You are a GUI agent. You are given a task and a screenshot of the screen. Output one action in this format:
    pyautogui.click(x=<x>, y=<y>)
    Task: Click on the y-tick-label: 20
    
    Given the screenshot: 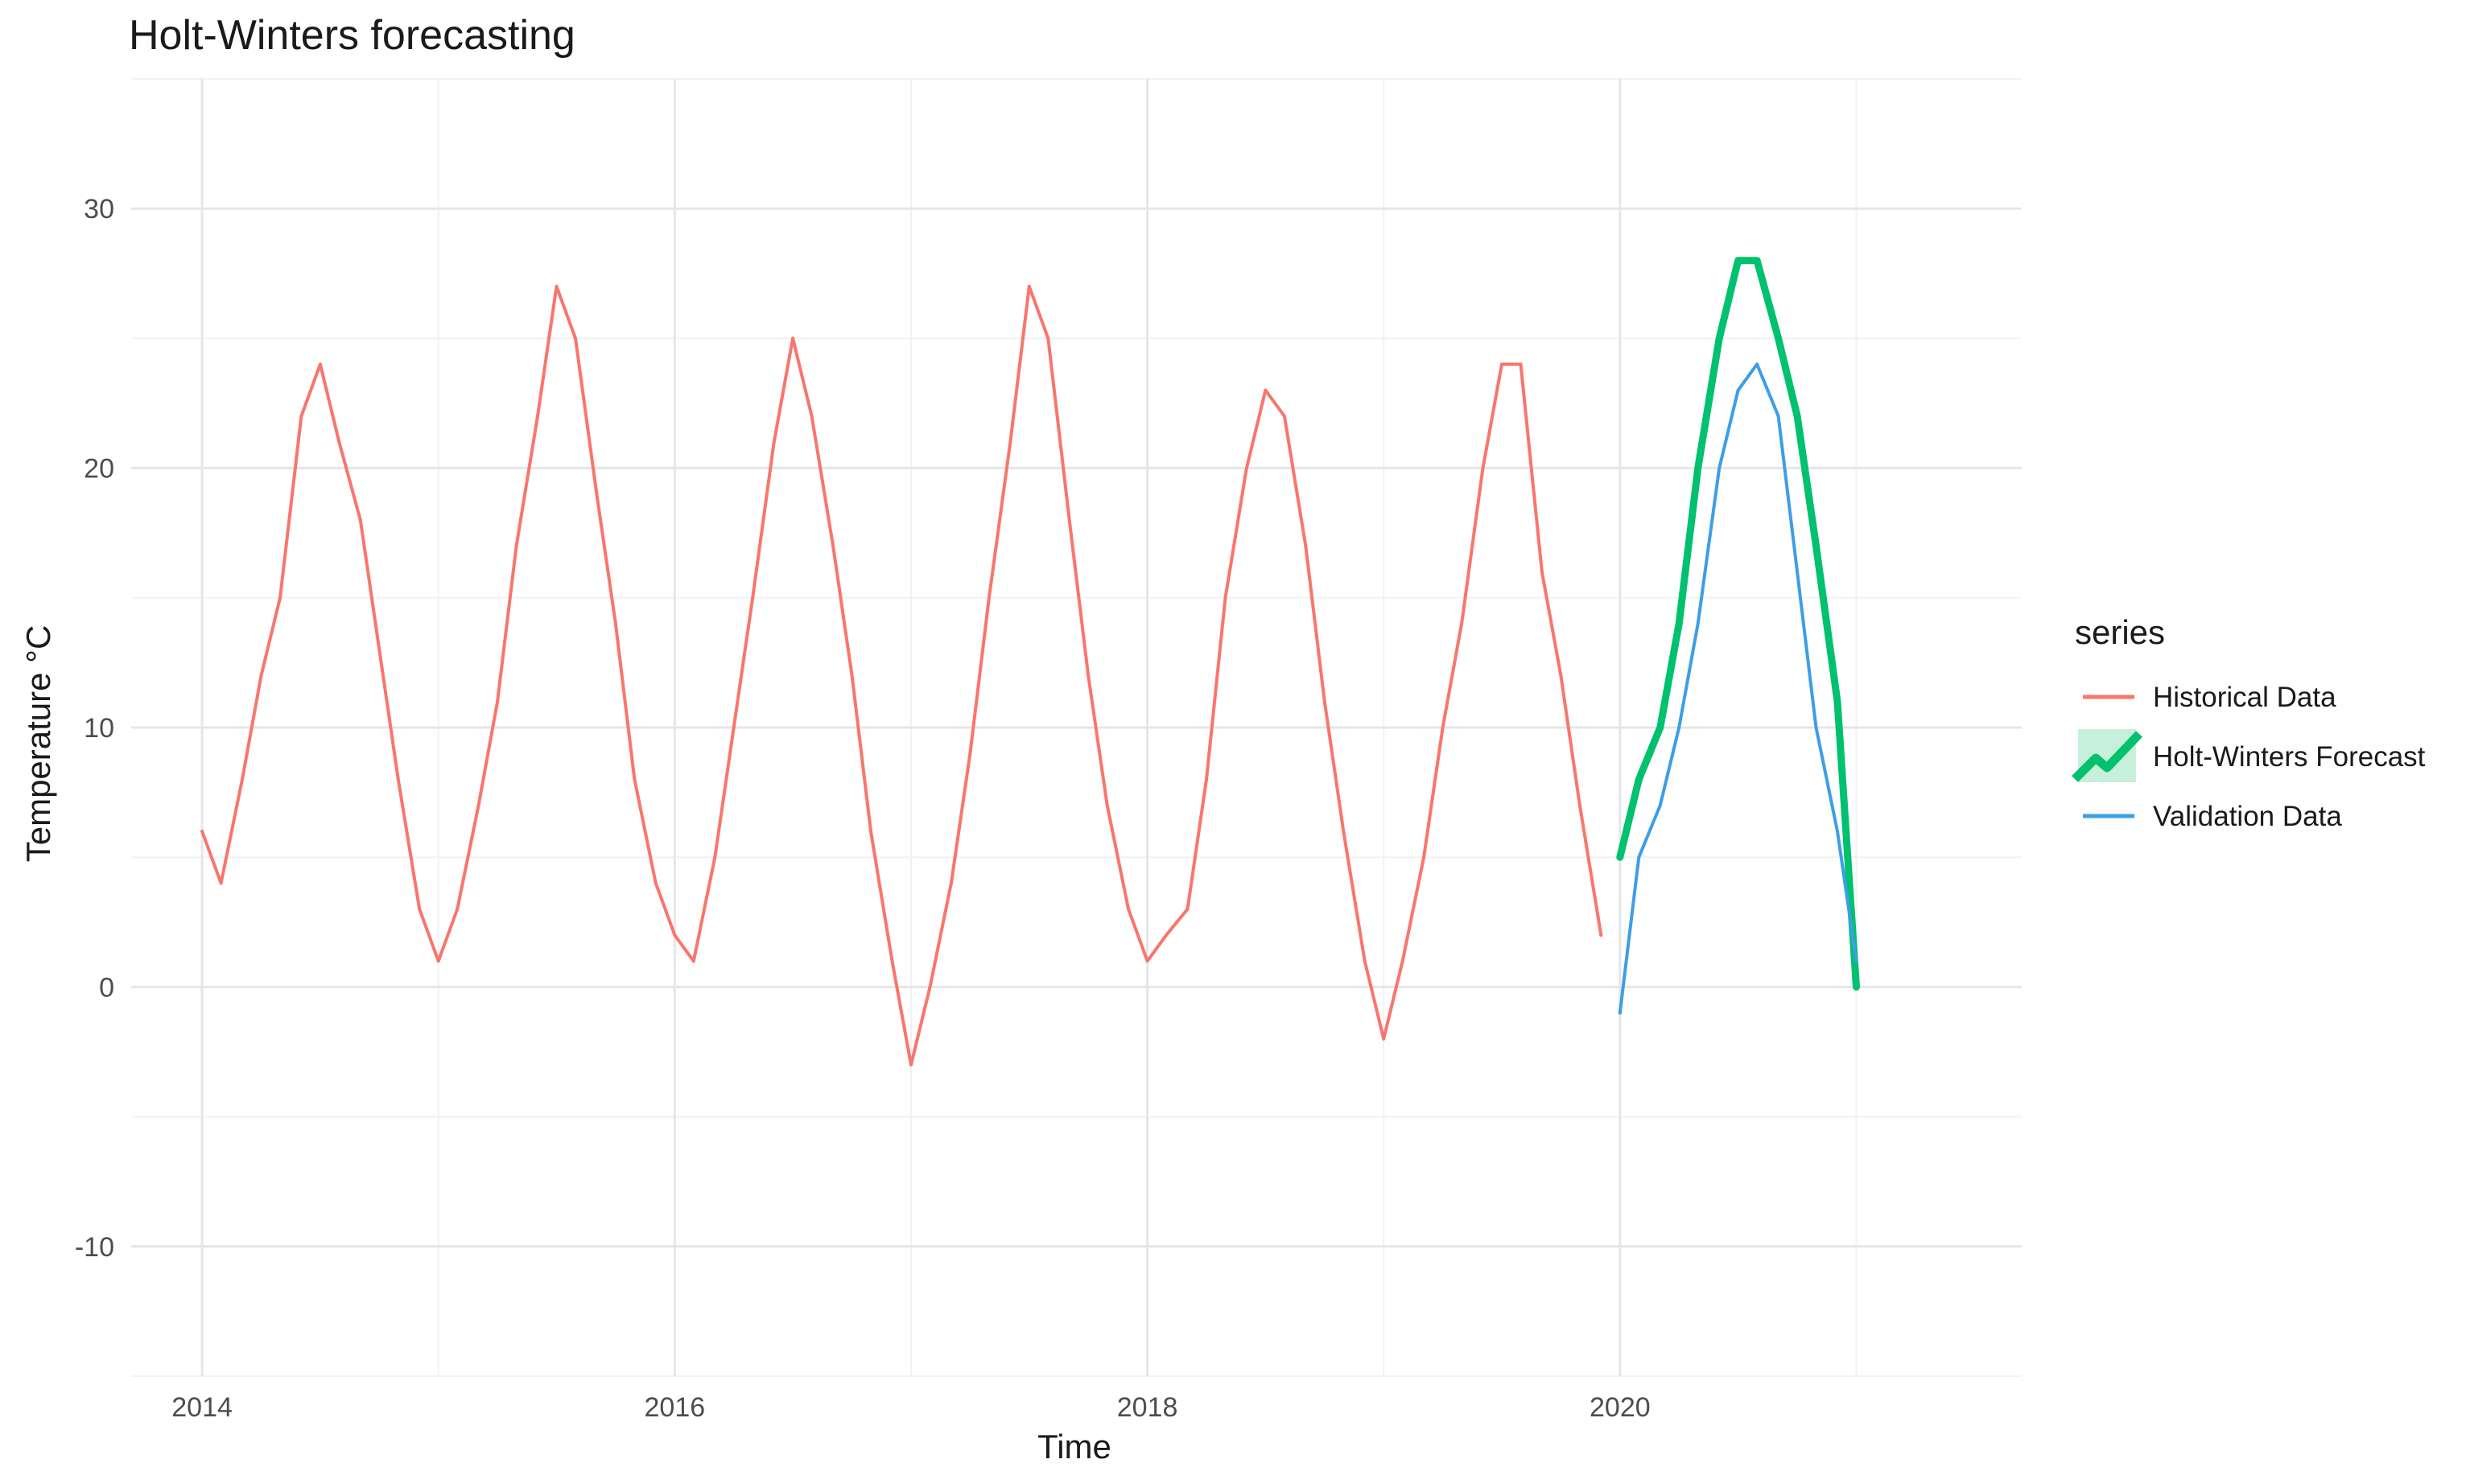 What is the action you would take?
    pyautogui.click(x=99, y=469)
    